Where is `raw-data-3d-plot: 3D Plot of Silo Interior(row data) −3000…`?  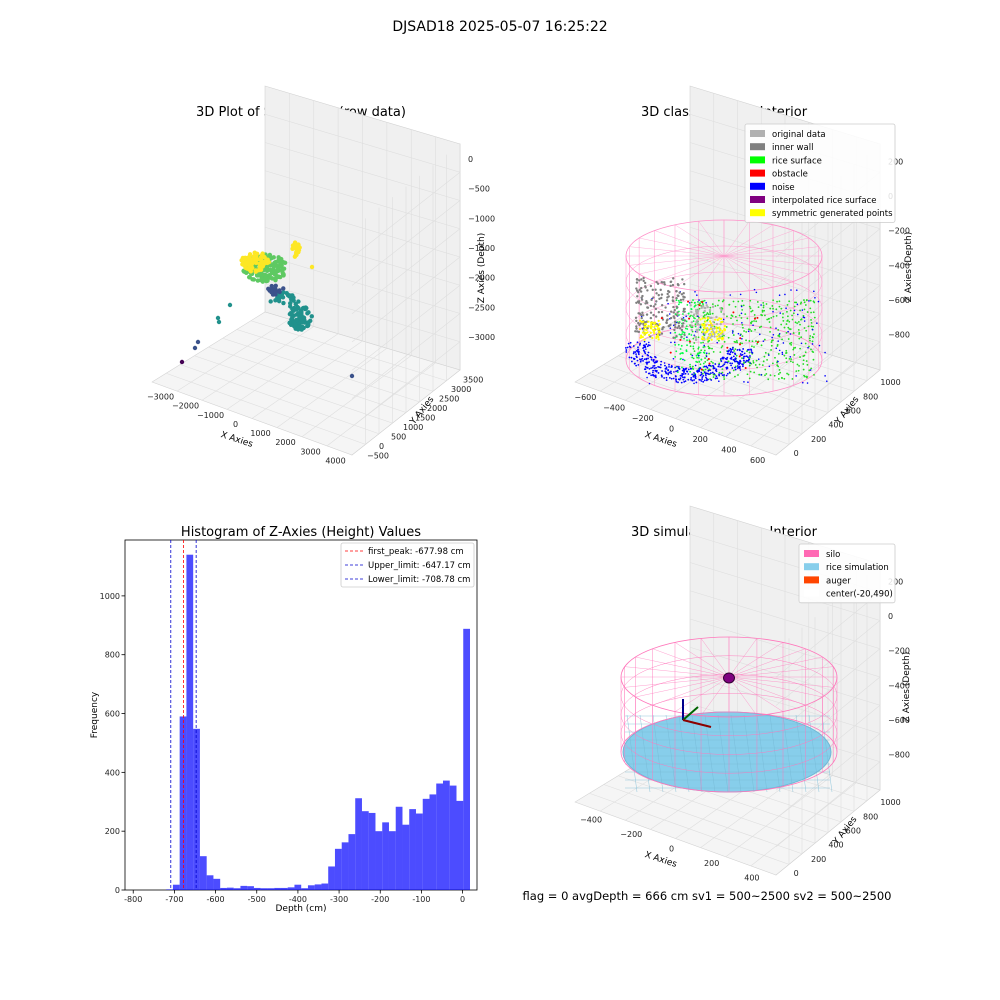 raw-data-3d-plot: 3D Plot of Silo Interior(row data) −3000… is located at coordinates (321, 275).